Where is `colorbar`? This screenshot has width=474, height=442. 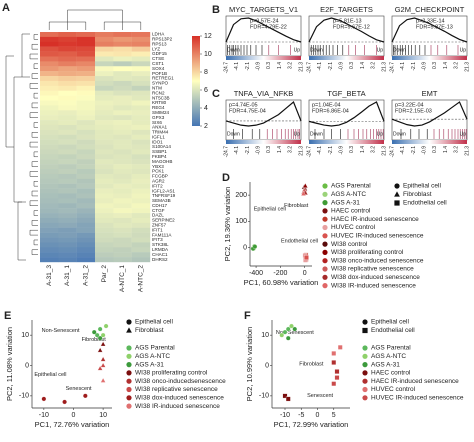 colorbar is located at coordinates (196, 81).